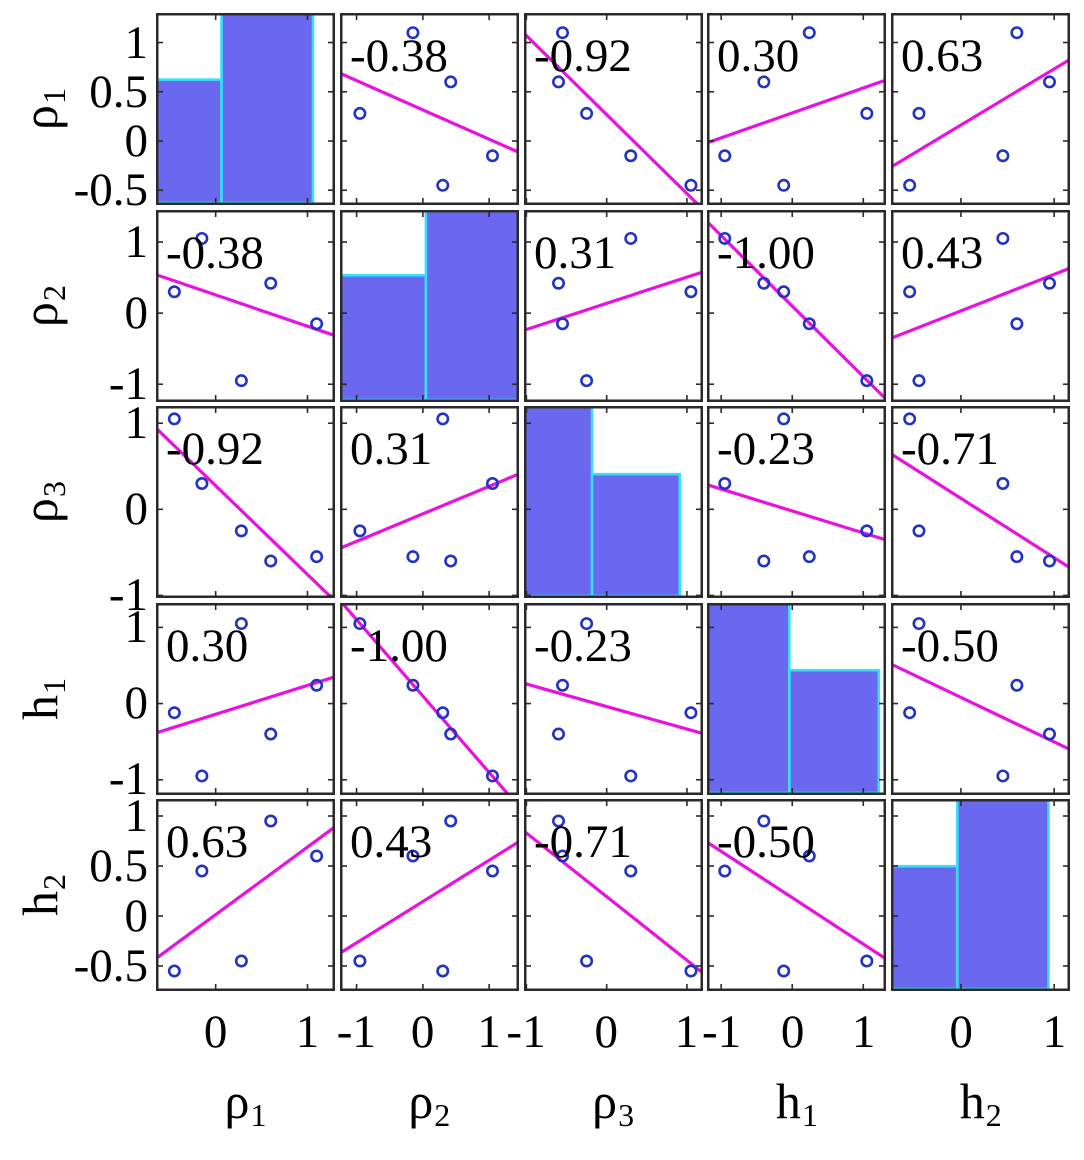 The height and width of the screenshot is (1160, 1084). What do you see at coordinates (391, 842) in the screenshot?
I see `correlation-value-label: 0.43` at bounding box center [391, 842].